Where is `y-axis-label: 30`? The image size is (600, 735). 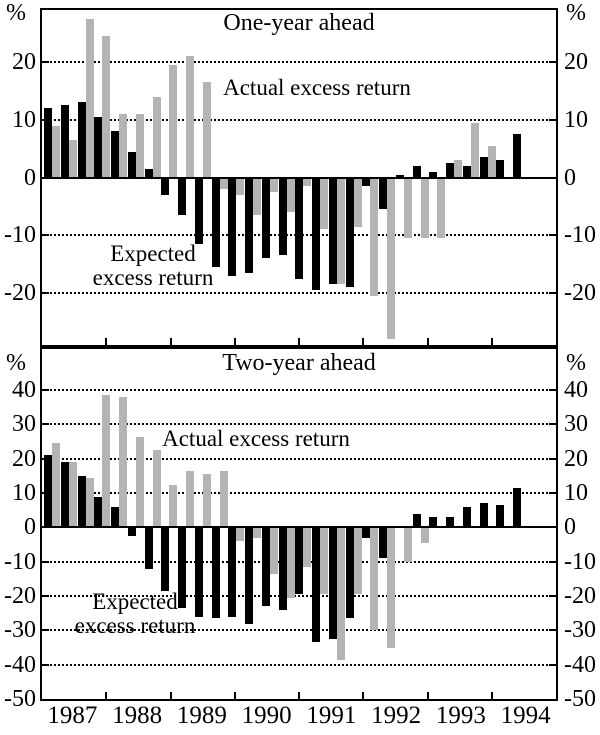 y-axis-label: 30 is located at coordinates (576, 424).